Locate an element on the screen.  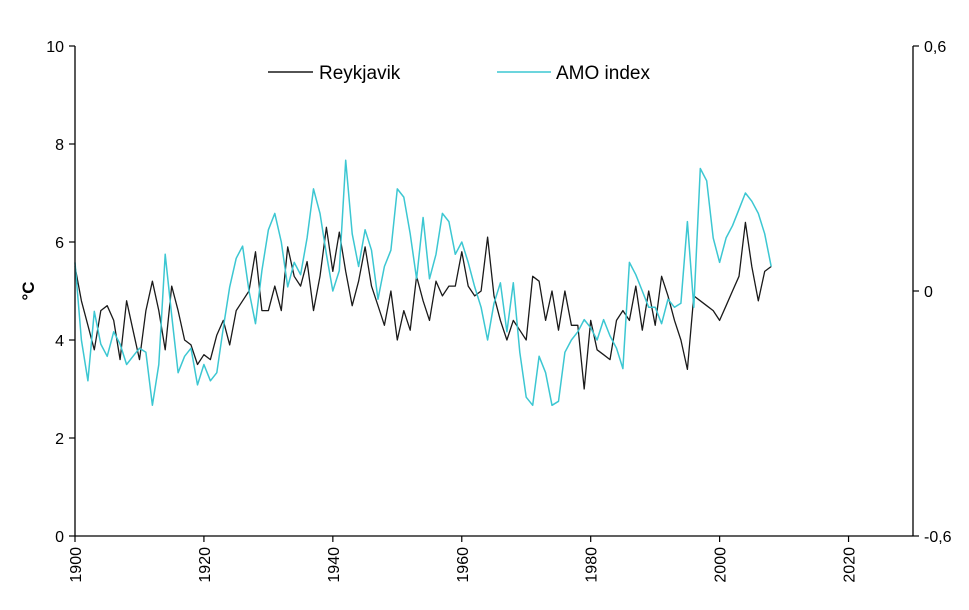
legend: Reykjavik AMO index is located at coordinates (459, 73).